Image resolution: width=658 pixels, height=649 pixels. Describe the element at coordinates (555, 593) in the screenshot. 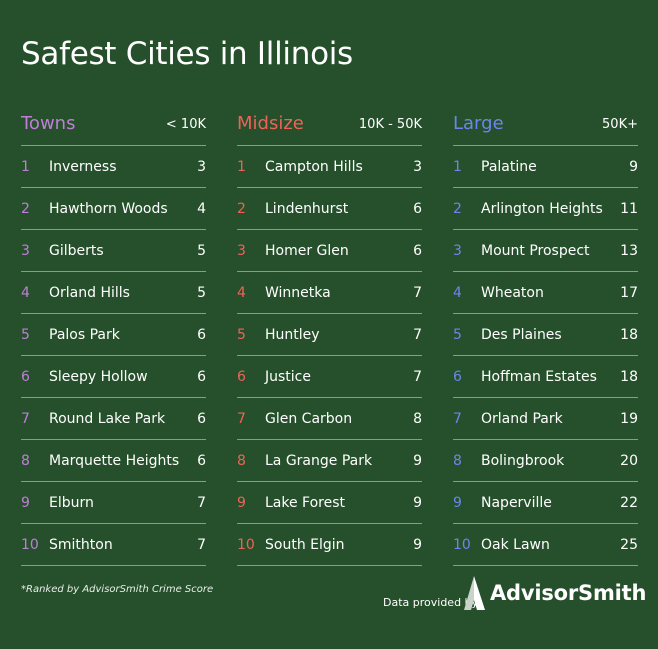

I see `brand-logo: AdvisorSmith` at that location.